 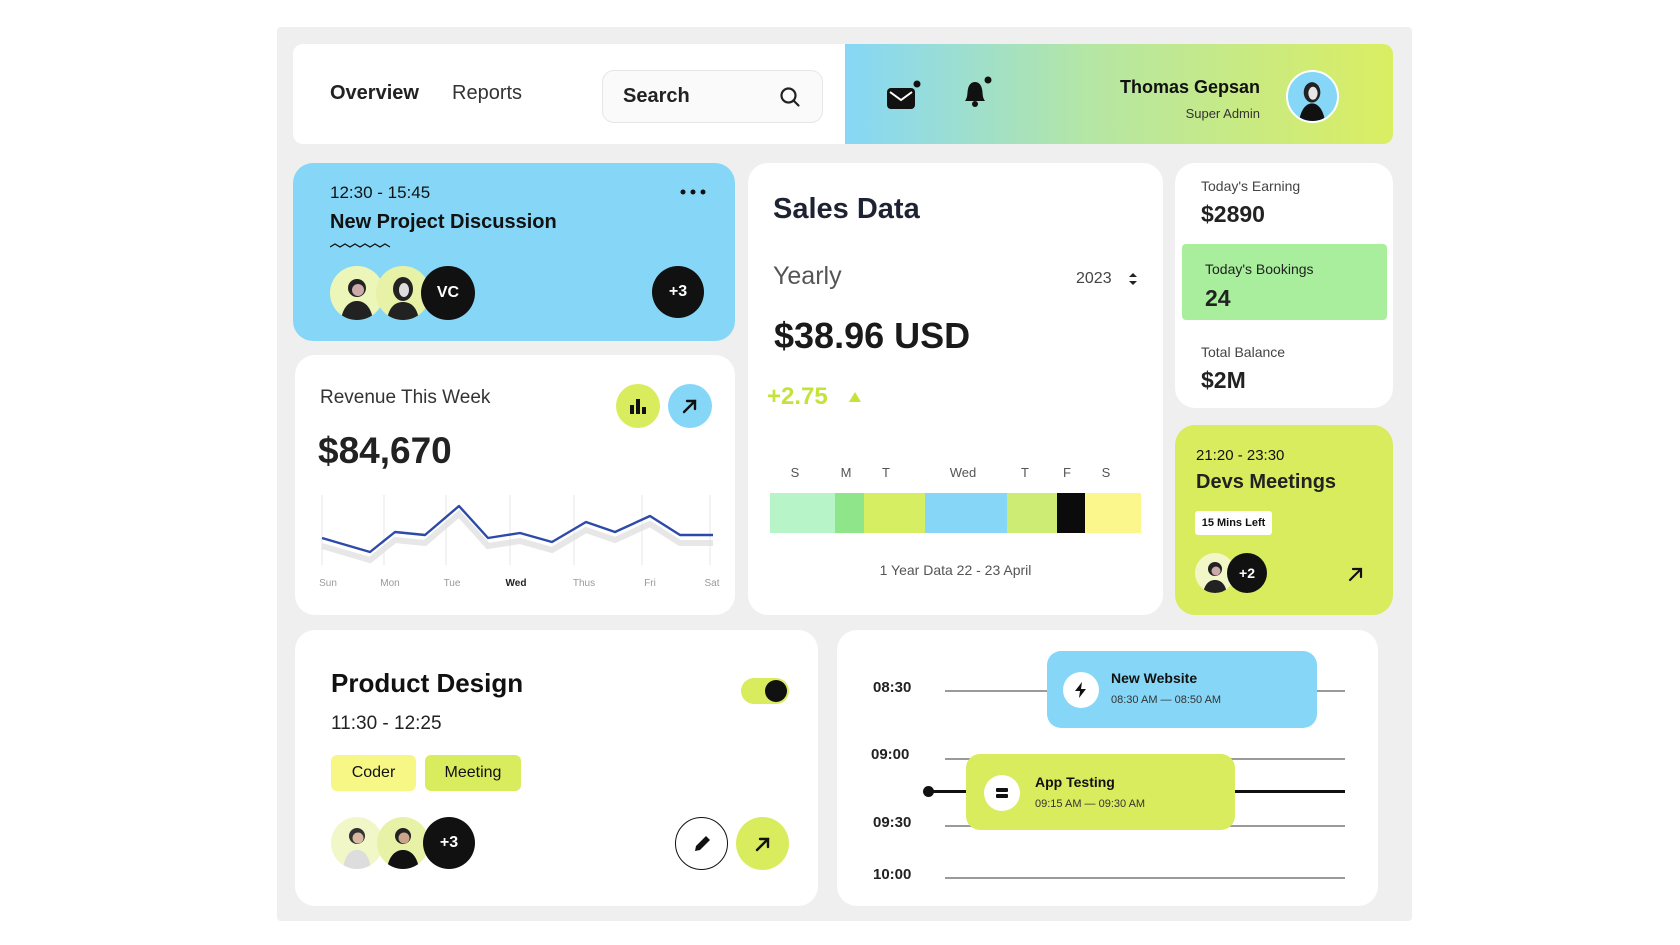 What do you see at coordinates (516, 583) in the screenshot?
I see `revenue-day-label: Wed` at bounding box center [516, 583].